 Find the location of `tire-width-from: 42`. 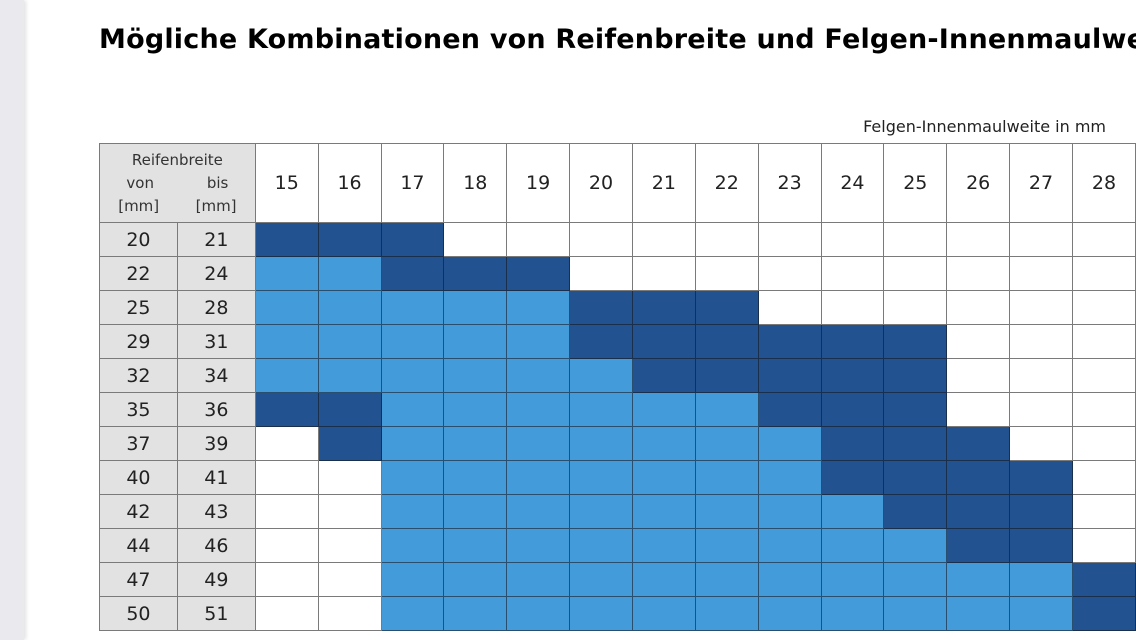

tire-width-from: 42 is located at coordinates (138, 511).